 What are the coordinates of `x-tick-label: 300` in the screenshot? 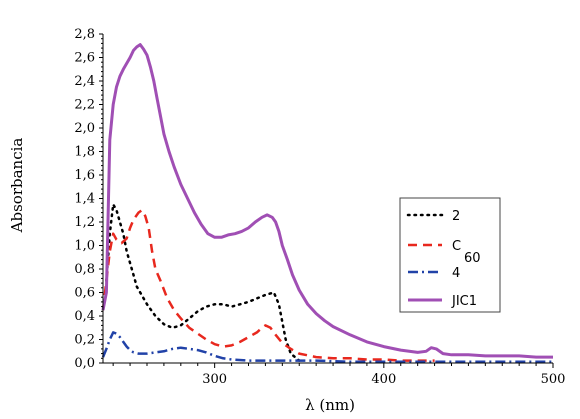 It's located at (214, 379).